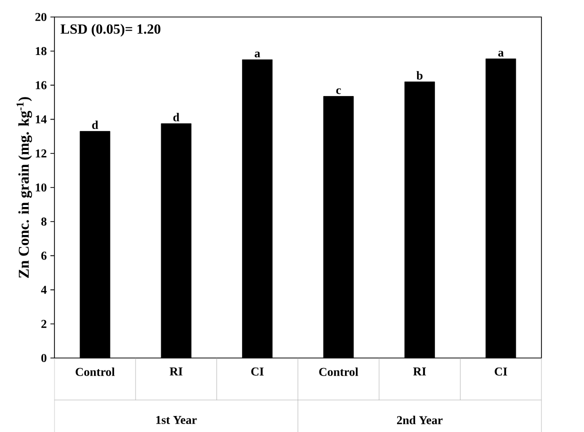 This screenshot has width=584, height=432. What do you see at coordinates (176, 420) in the screenshot?
I see `text: 1st Year` at bounding box center [176, 420].